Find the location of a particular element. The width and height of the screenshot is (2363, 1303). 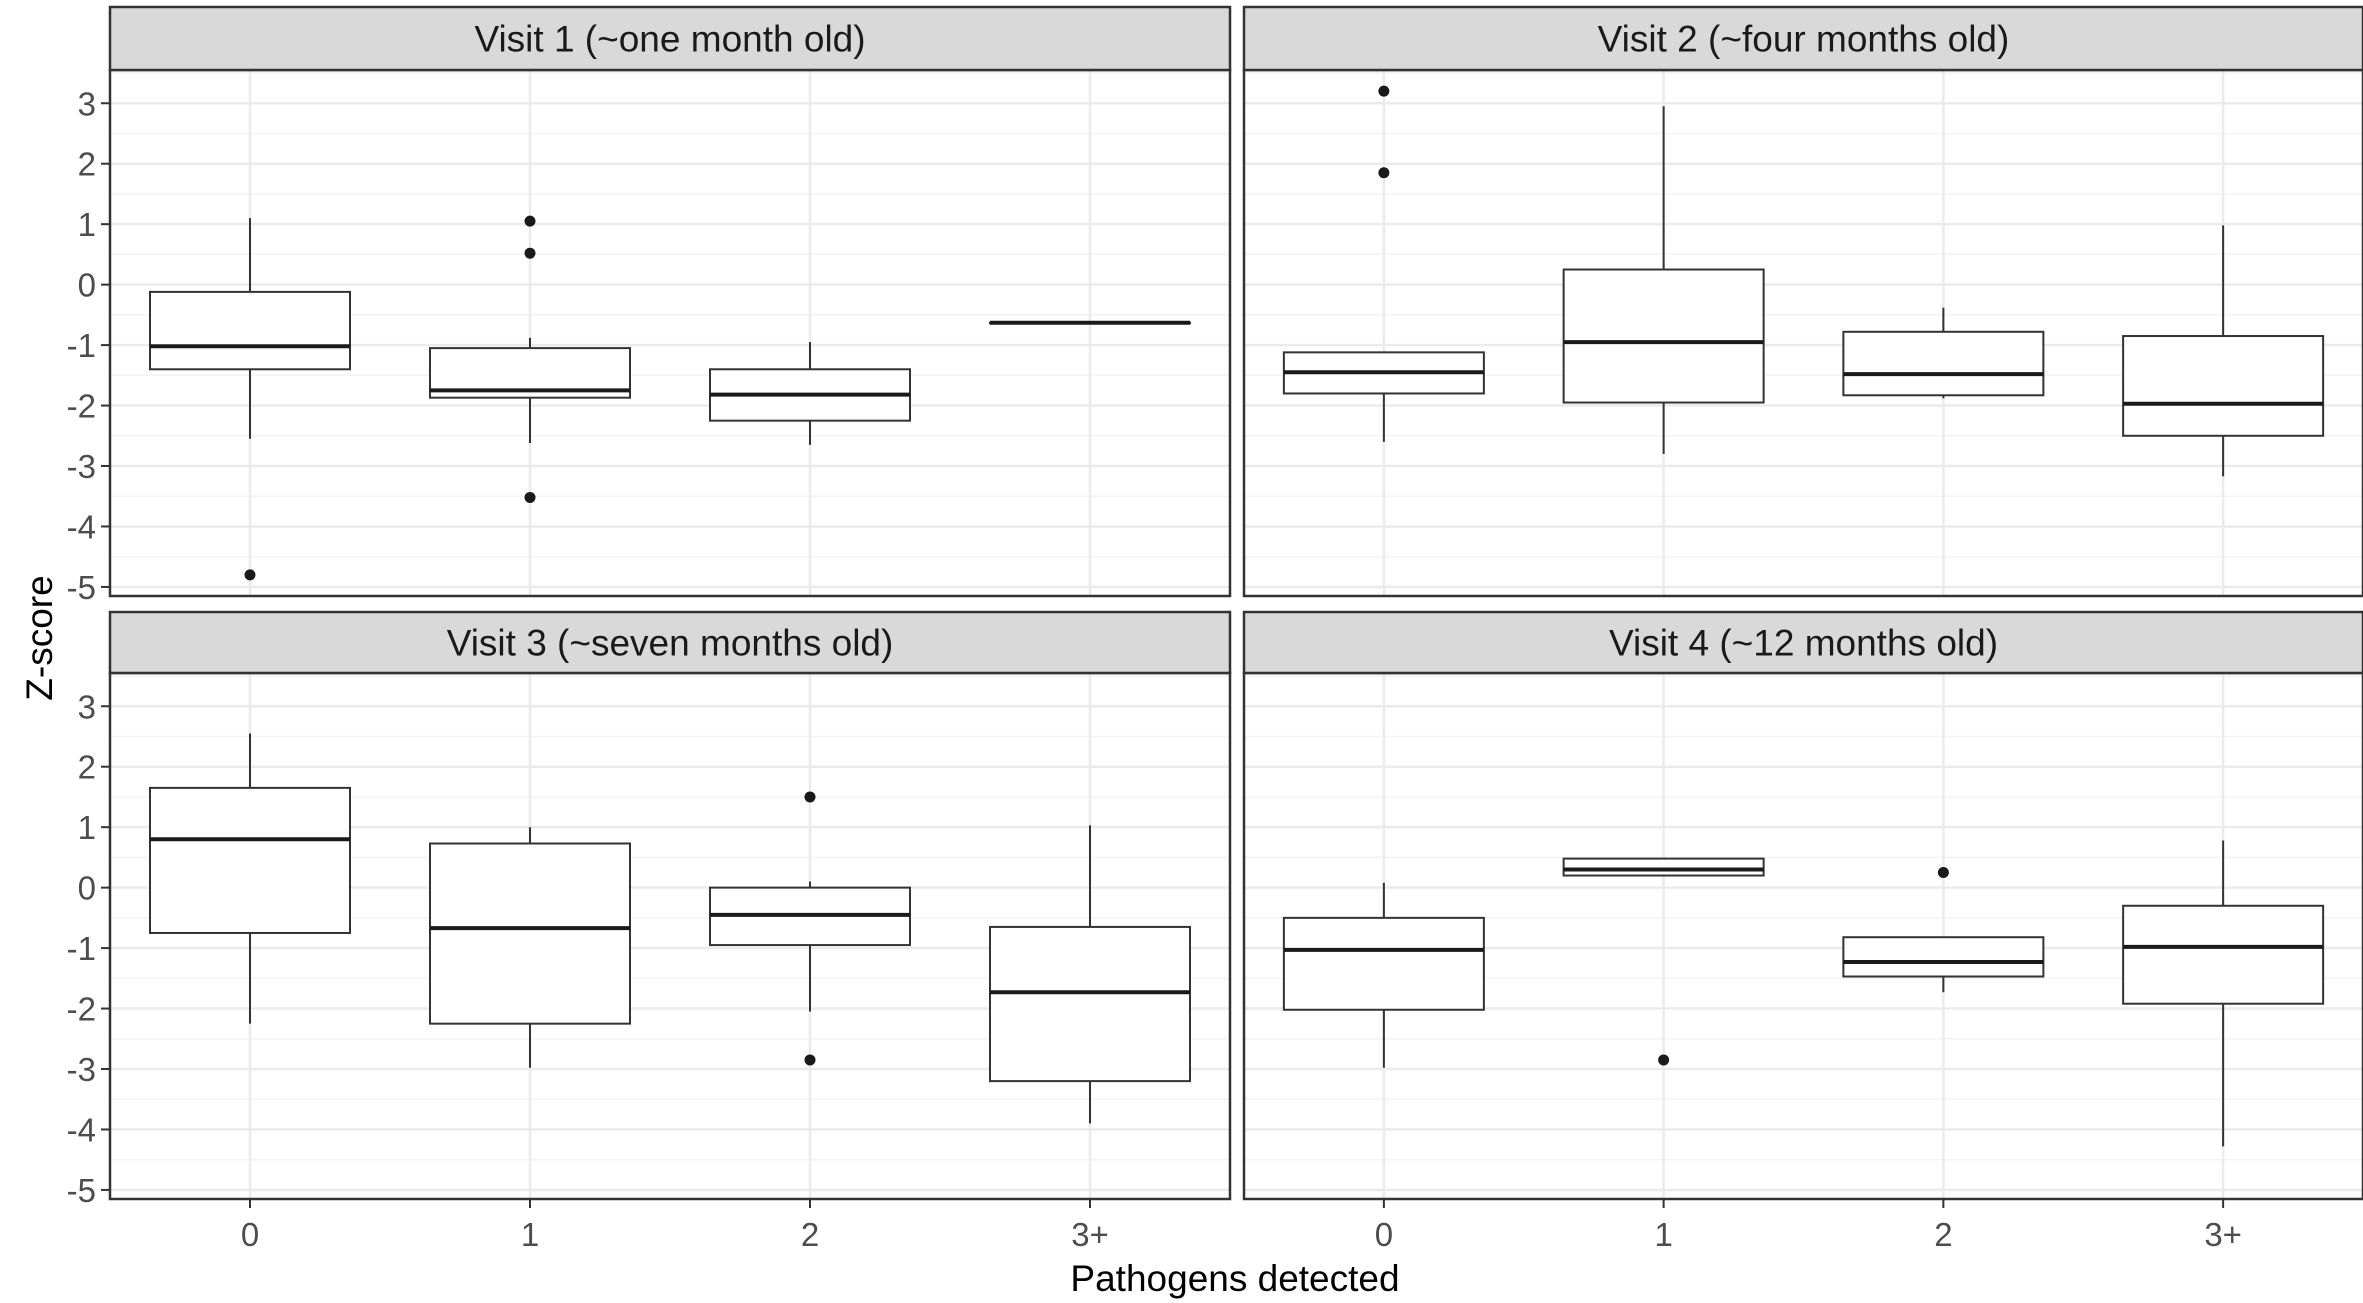

panel-title: Visit 1 (~one month old) is located at coordinates (669, 39).